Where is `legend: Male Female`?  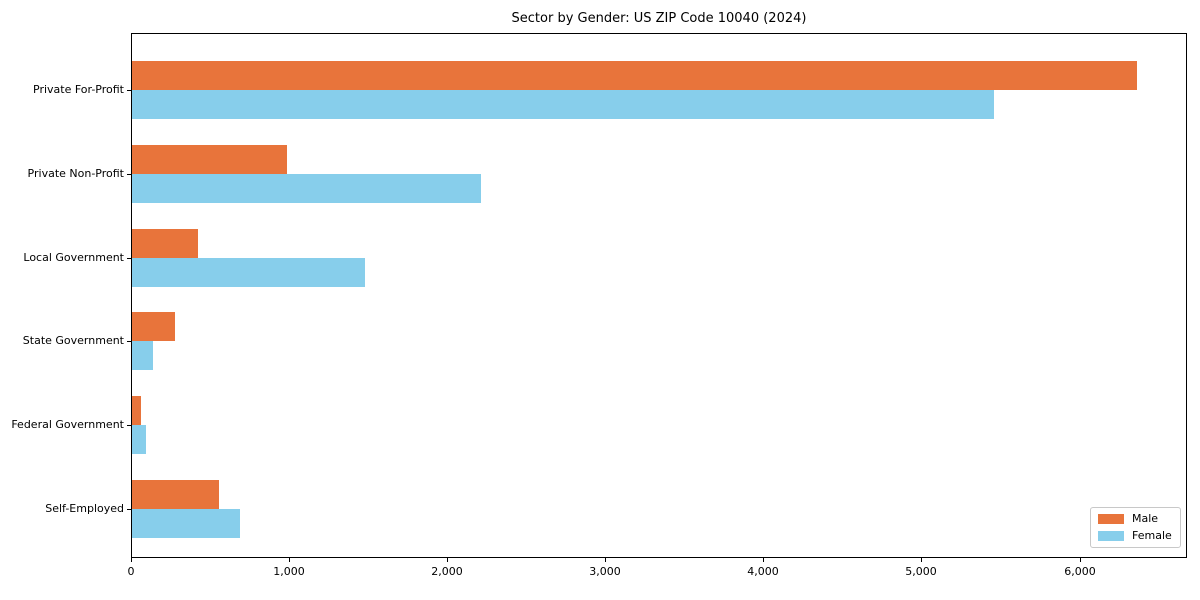
legend: Male Female is located at coordinates (1135, 527).